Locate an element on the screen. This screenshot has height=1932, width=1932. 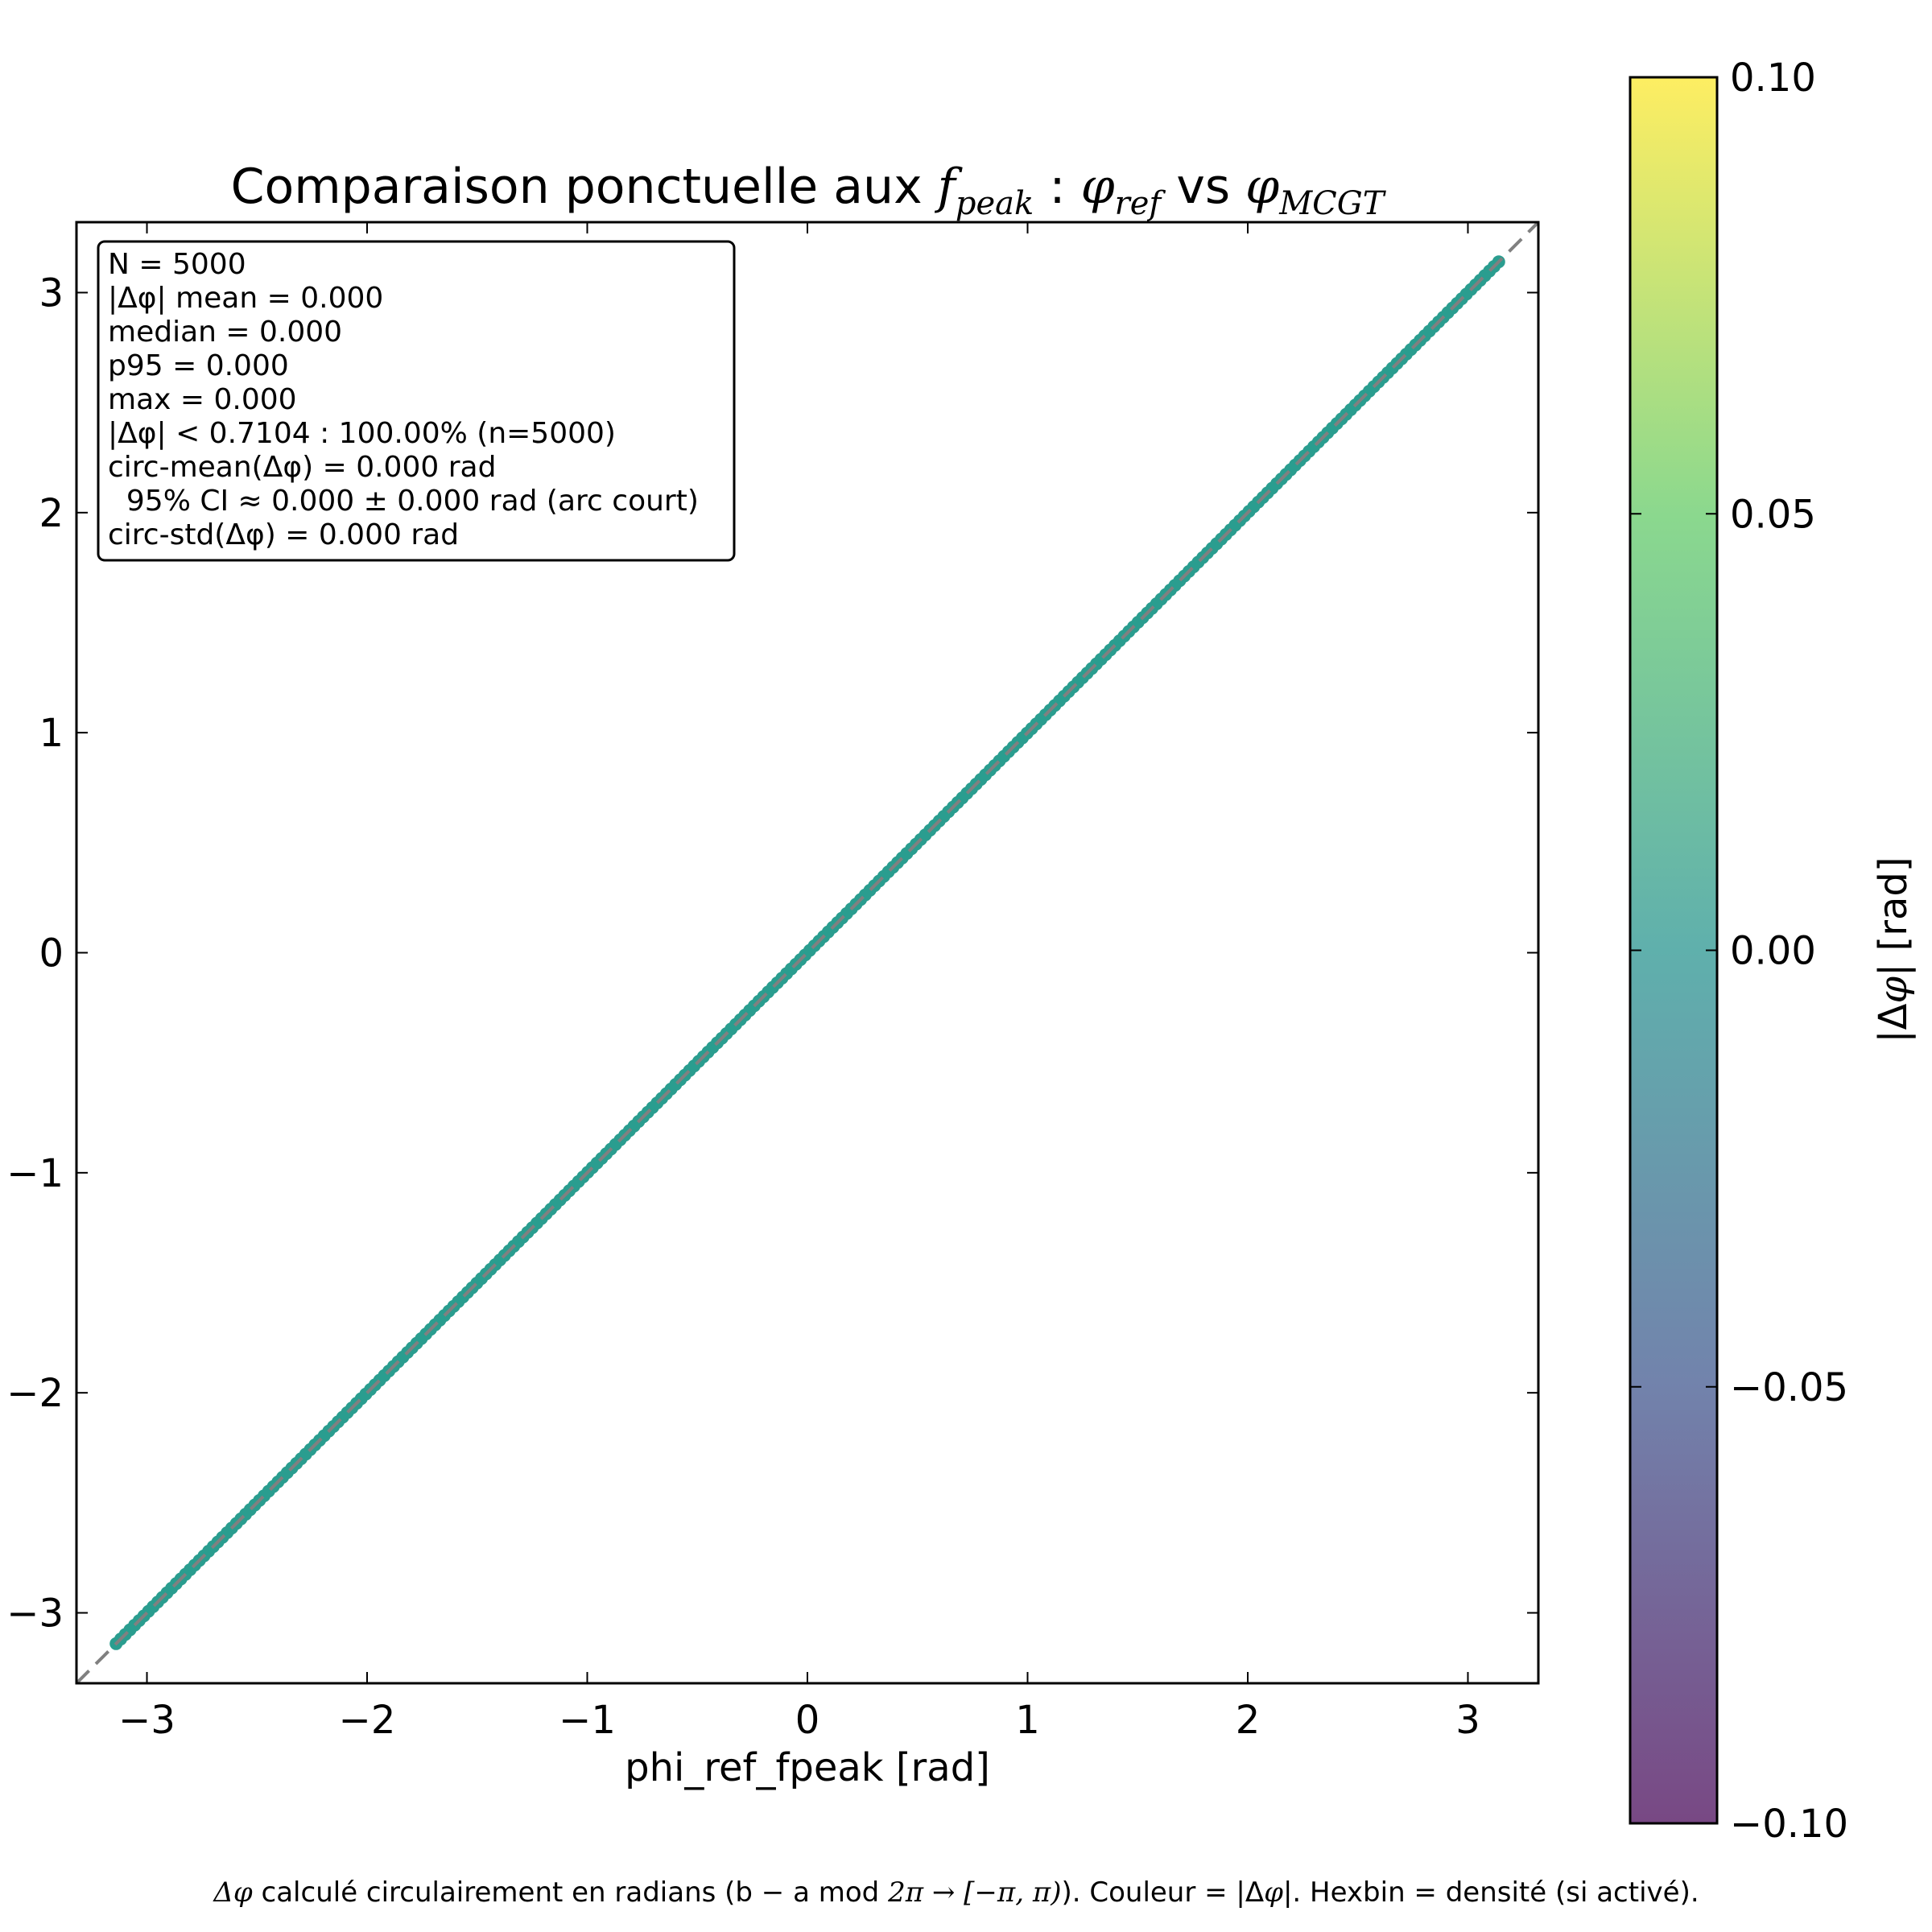
y-tick-label: −3 is located at coordinates (35, 1614).